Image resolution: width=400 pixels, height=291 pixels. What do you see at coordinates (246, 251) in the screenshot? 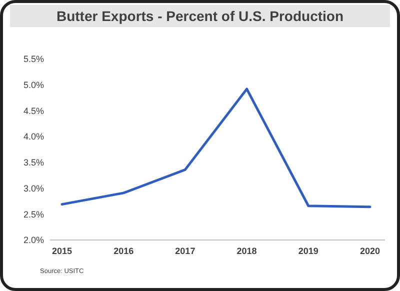
I see `x-tick-label: 2018` at bounding box center [246, 251].